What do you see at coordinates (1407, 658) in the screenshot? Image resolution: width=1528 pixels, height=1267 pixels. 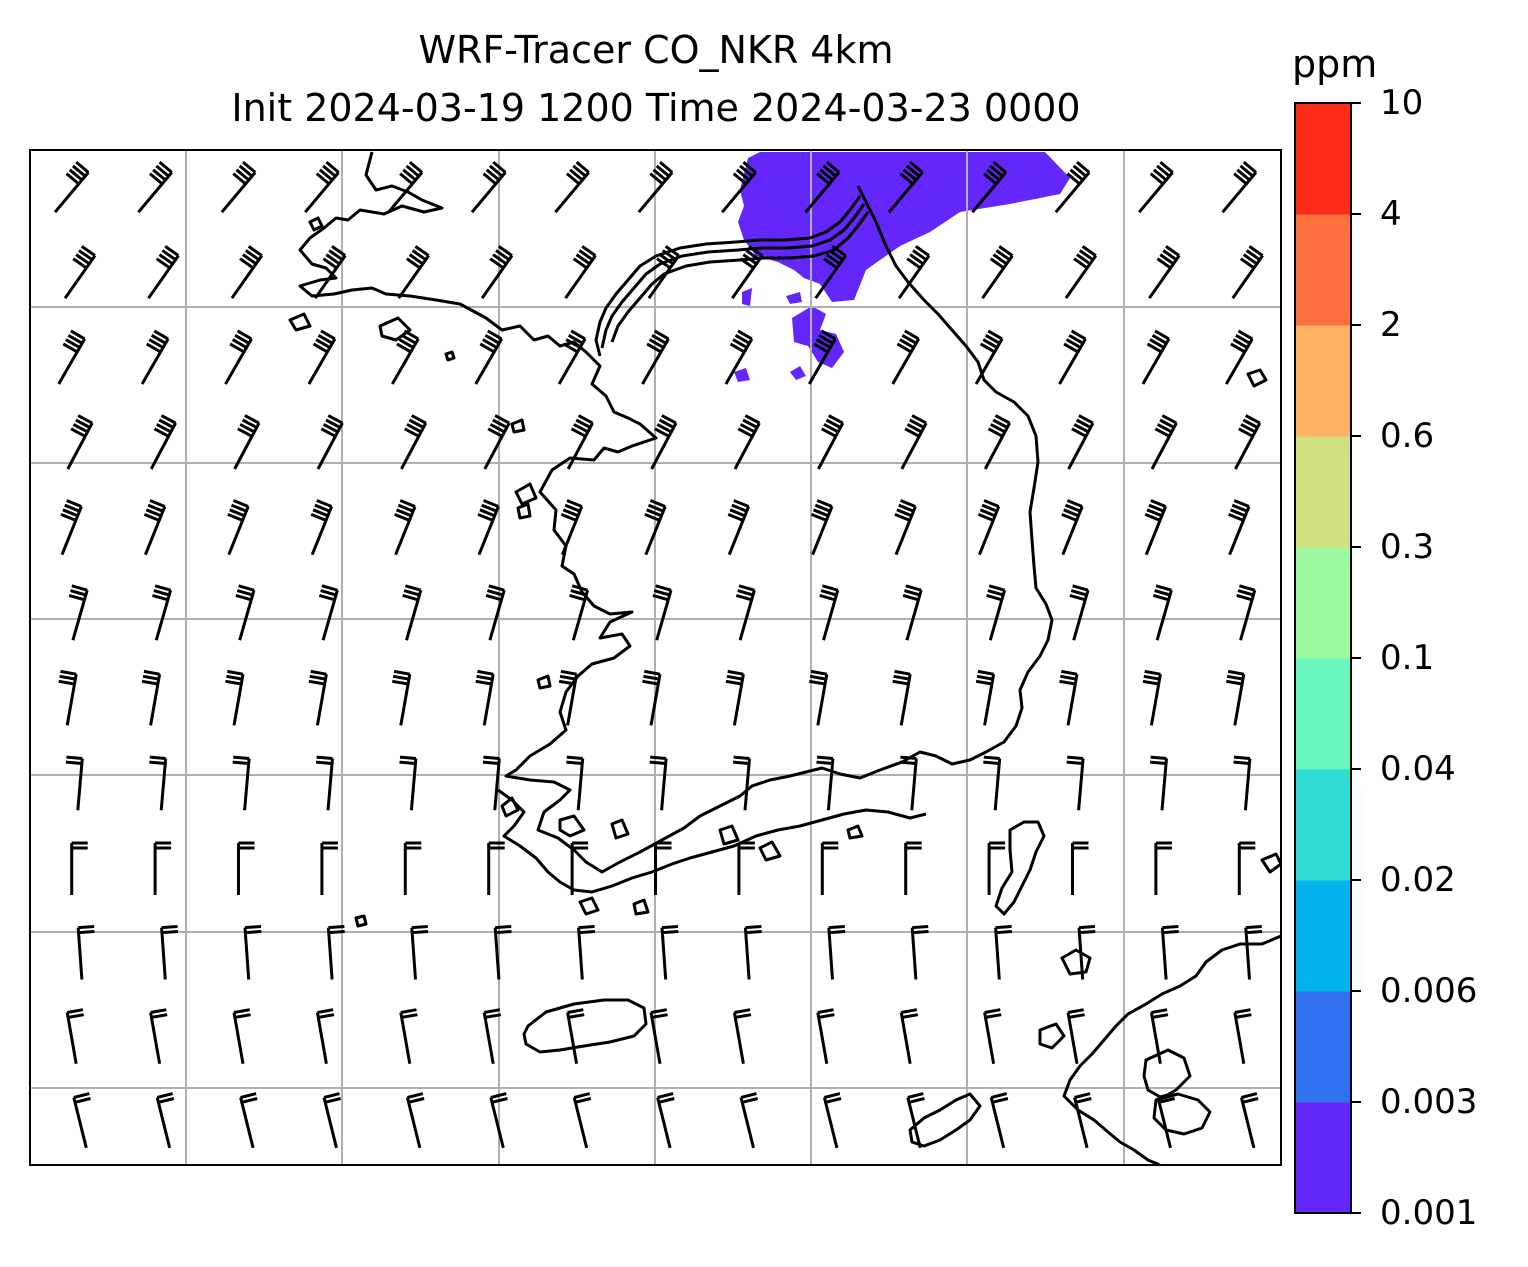 I see `colorbar-tick-label: 0.1` at bounding box center [1407, 658].